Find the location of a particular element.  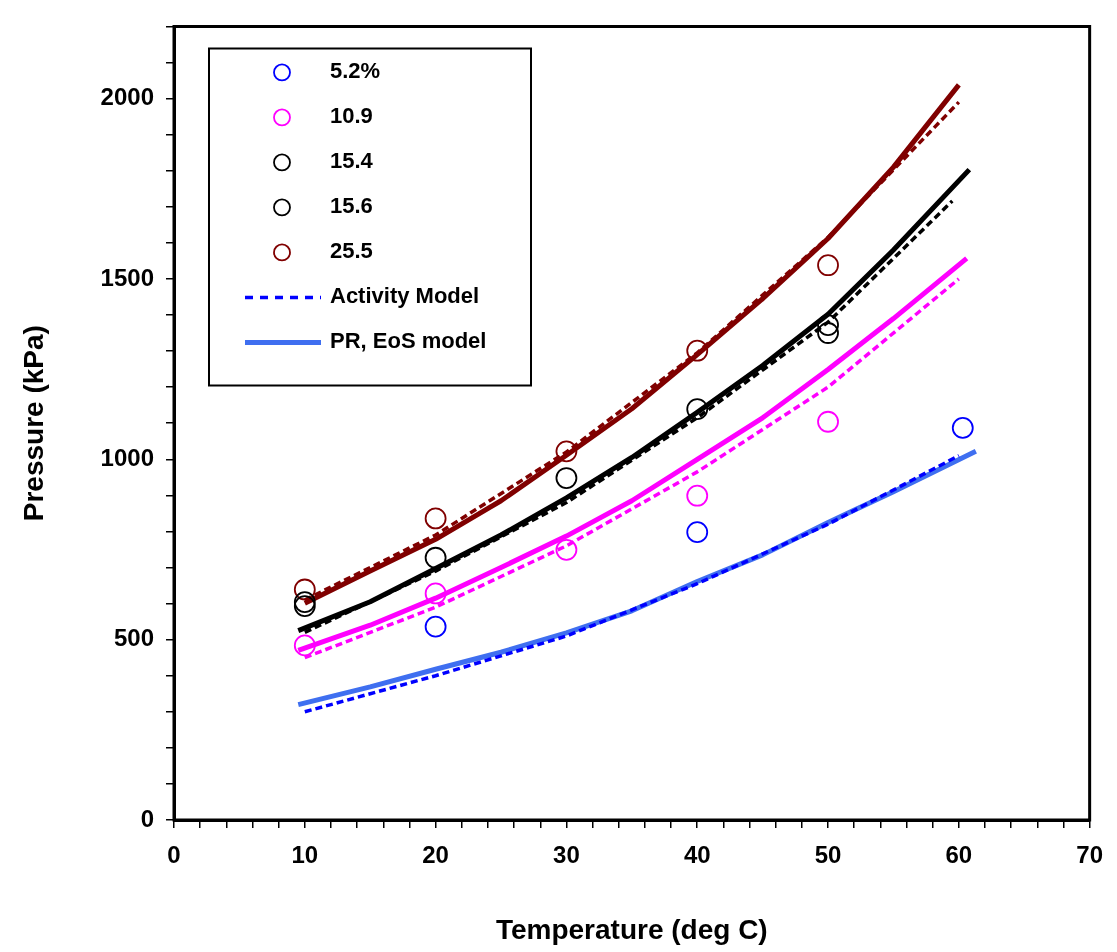

legend-label: 15.6 is located at coordinates (351, 206).